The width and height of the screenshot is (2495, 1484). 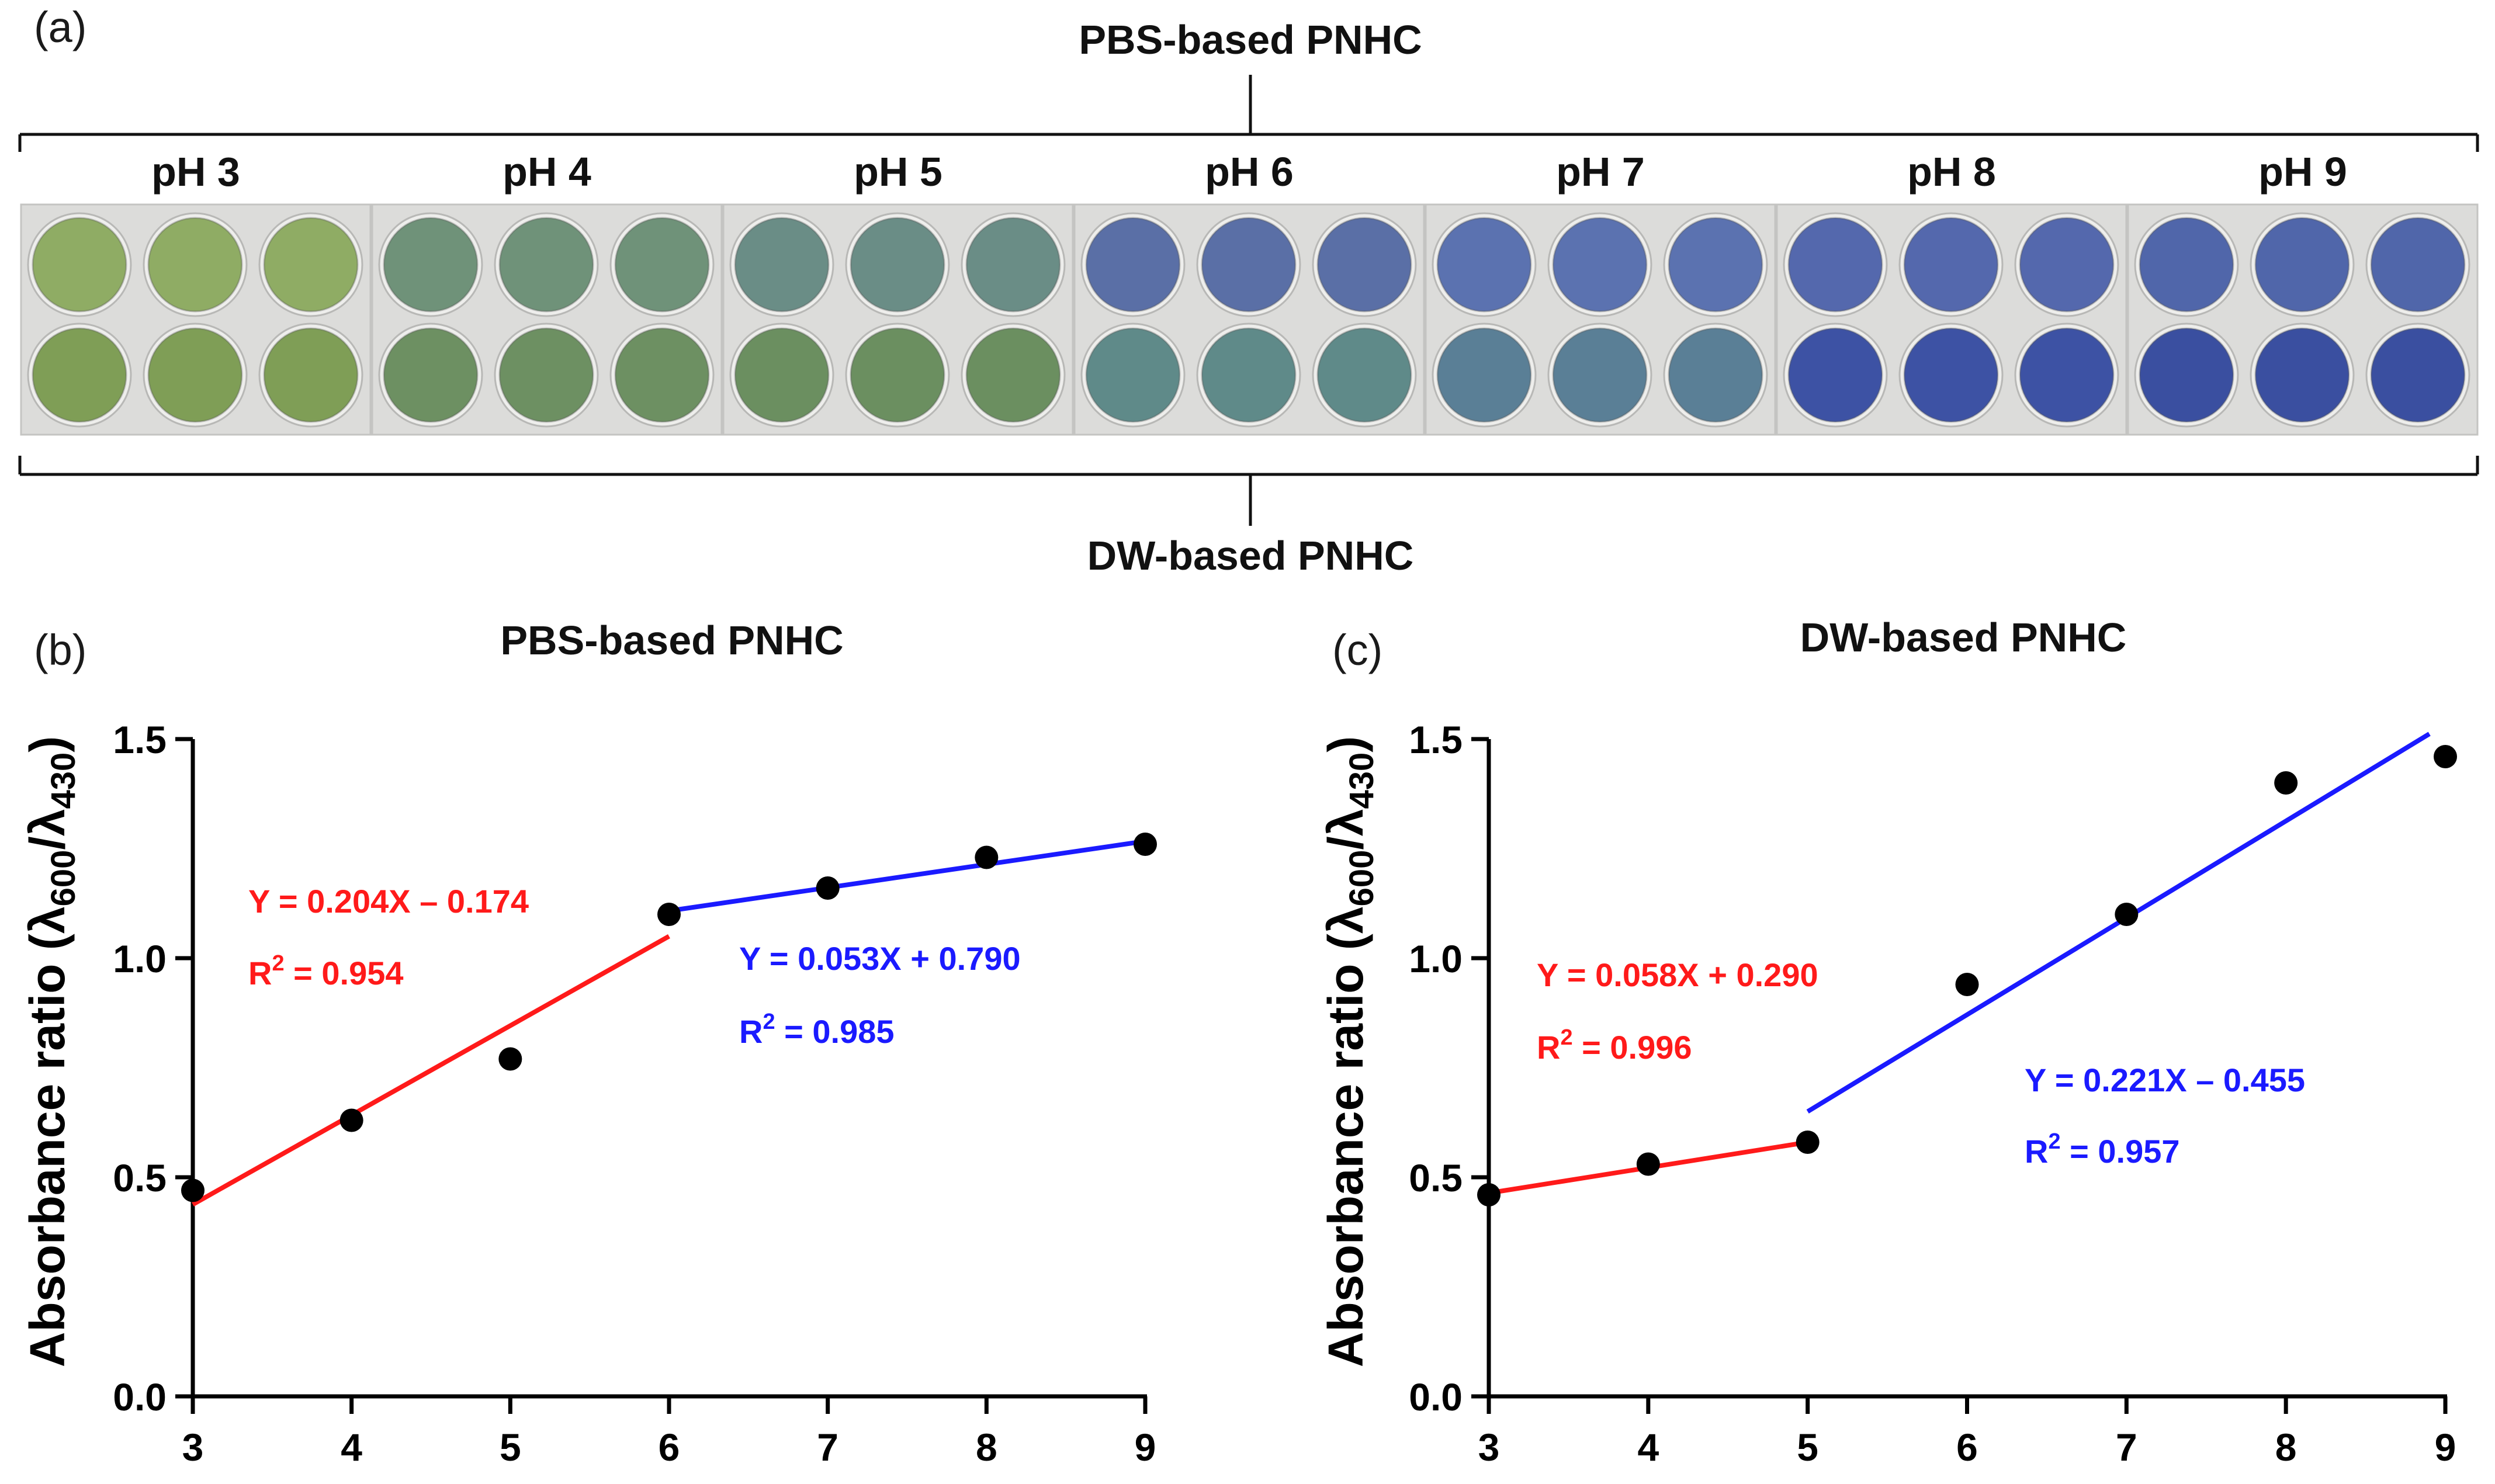 I want to click on y-tick-label: 1.5, so click(x=140, y=739).